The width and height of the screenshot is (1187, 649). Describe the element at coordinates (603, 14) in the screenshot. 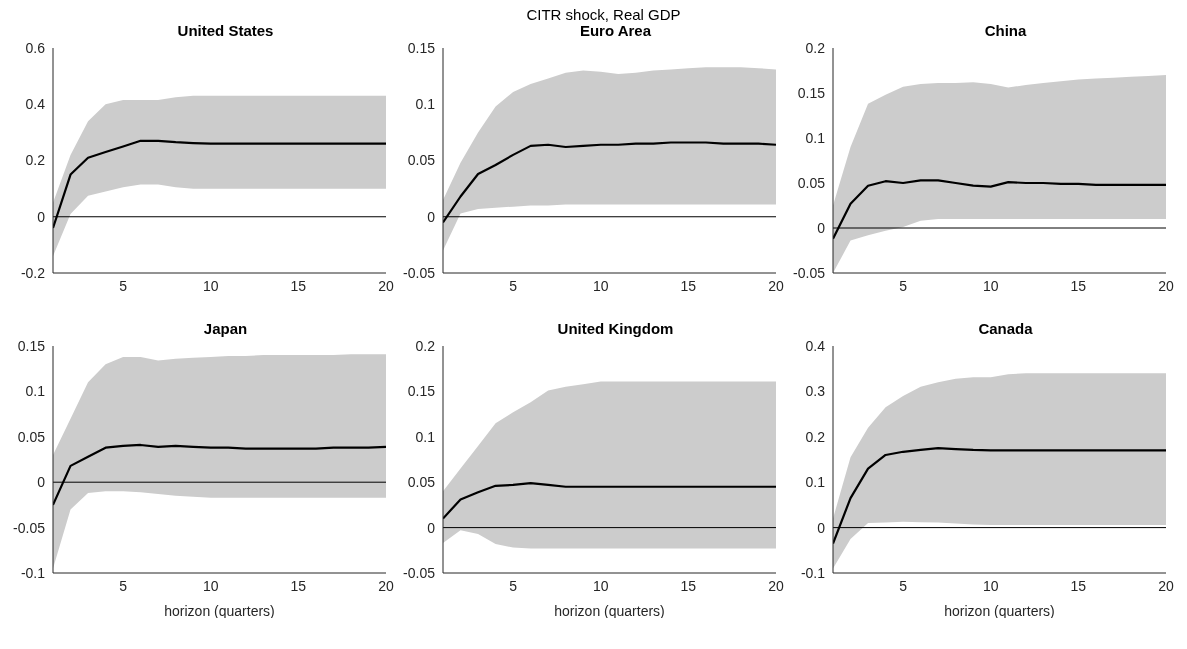

I see `text: CITR shock, Real GDP` at that location.